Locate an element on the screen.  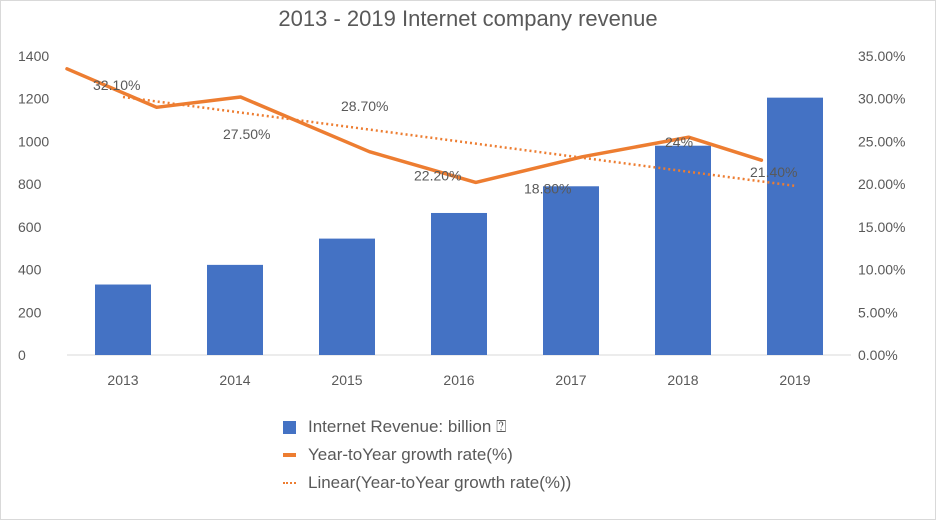
x-tick-label: 2015 is located at coordinates (346, 380).